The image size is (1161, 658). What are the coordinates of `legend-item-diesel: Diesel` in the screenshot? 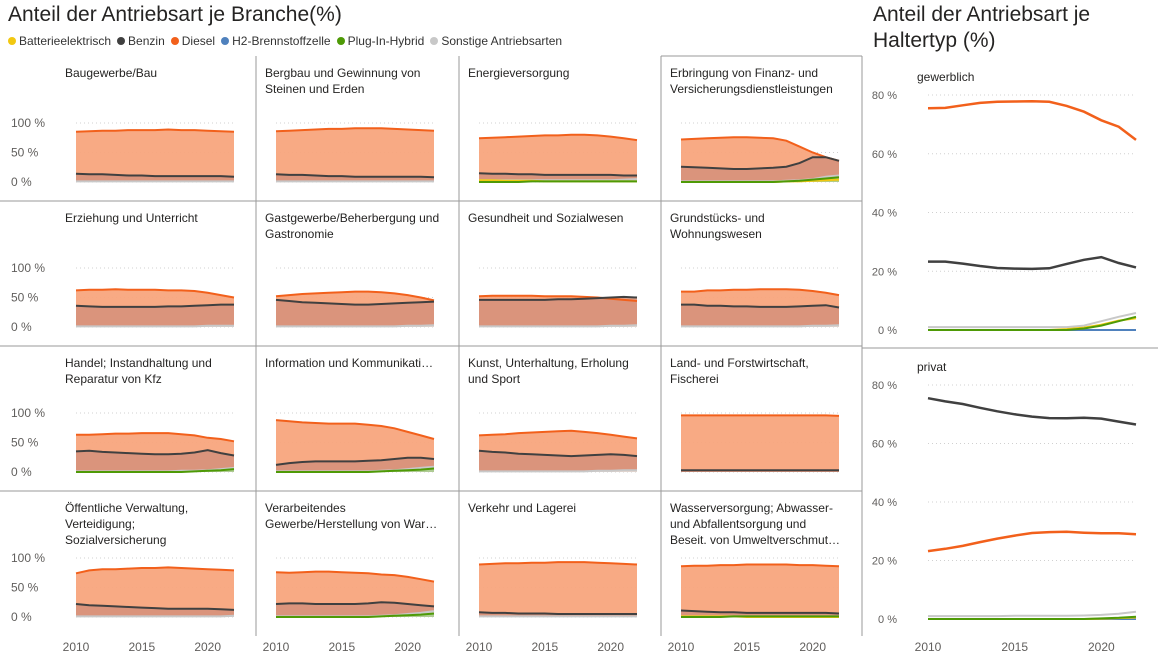 It's located at (193, 41).